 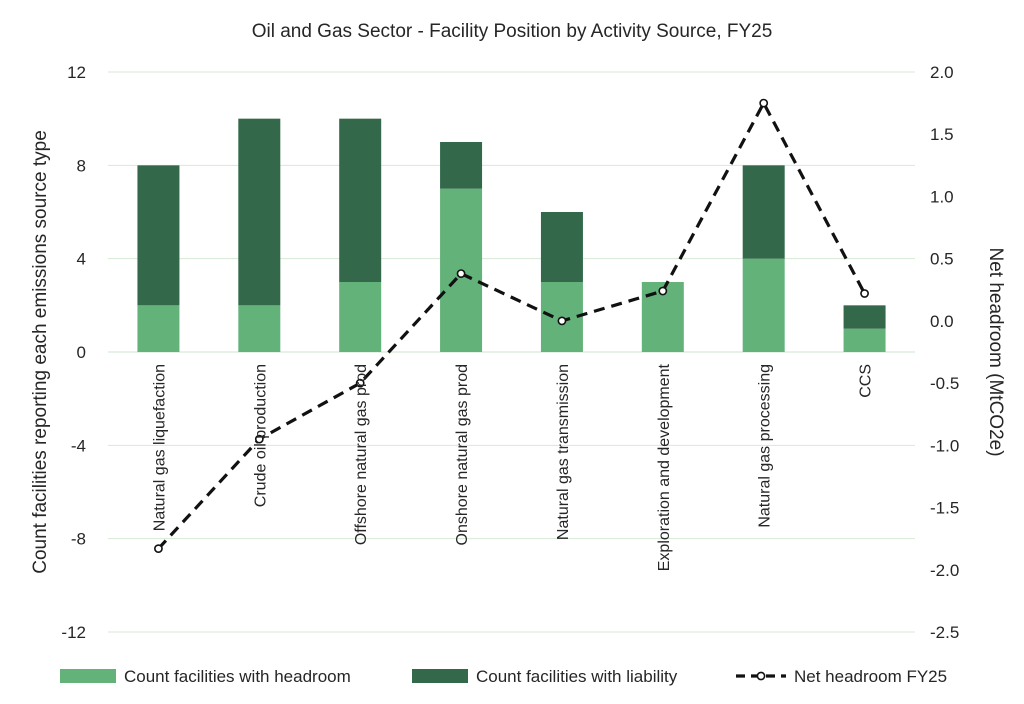 What do you see at coordinates (870, 676) in the screenshot?
I see `legend-label: Net headroom FY25` at bounding box center [870, 676].